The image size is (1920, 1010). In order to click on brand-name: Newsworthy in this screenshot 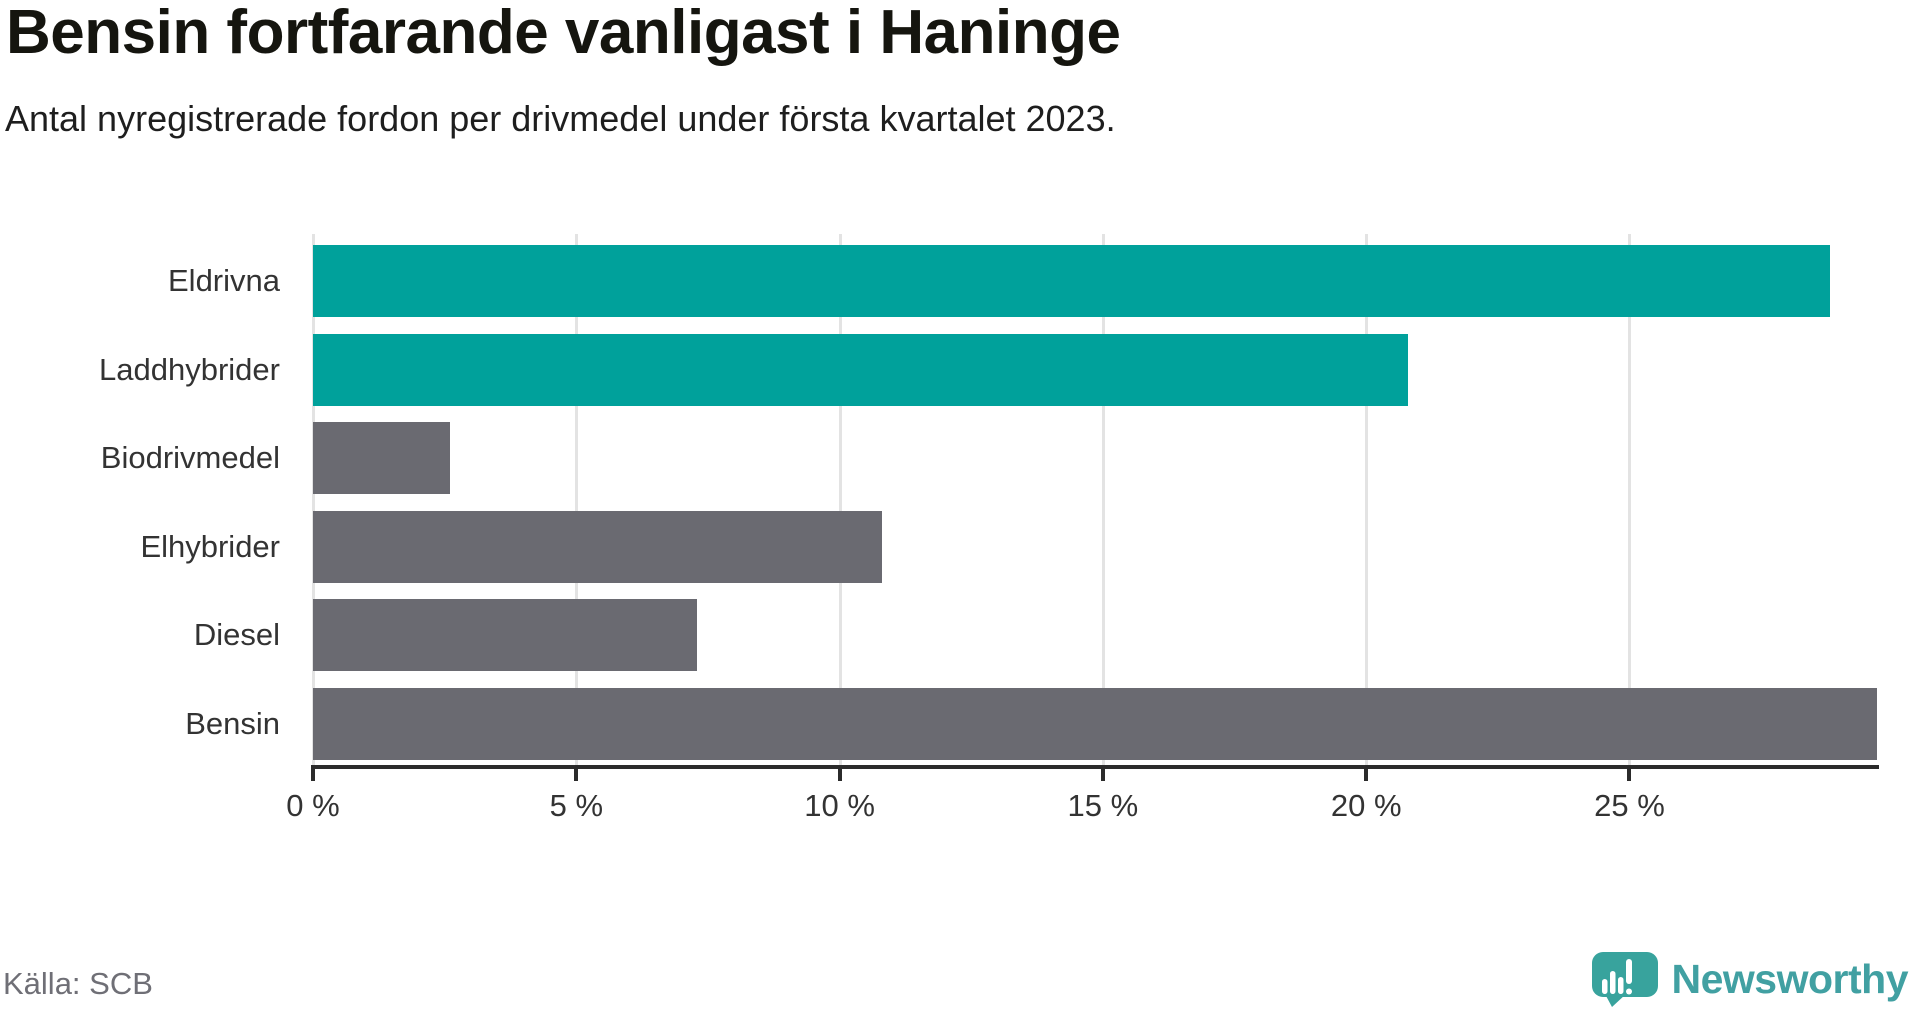, I will do `click(1790, 978)`.